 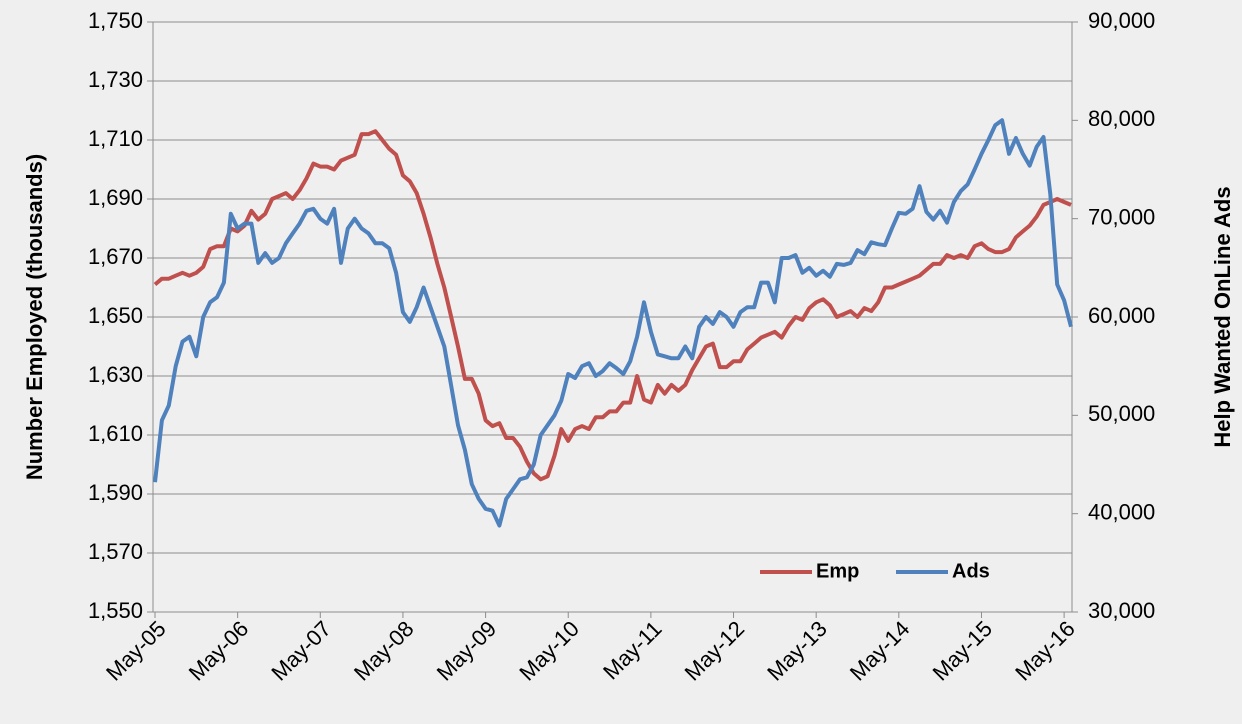 I want to click on y2-tick-label: 50,000, so click(x=1121, y=413).